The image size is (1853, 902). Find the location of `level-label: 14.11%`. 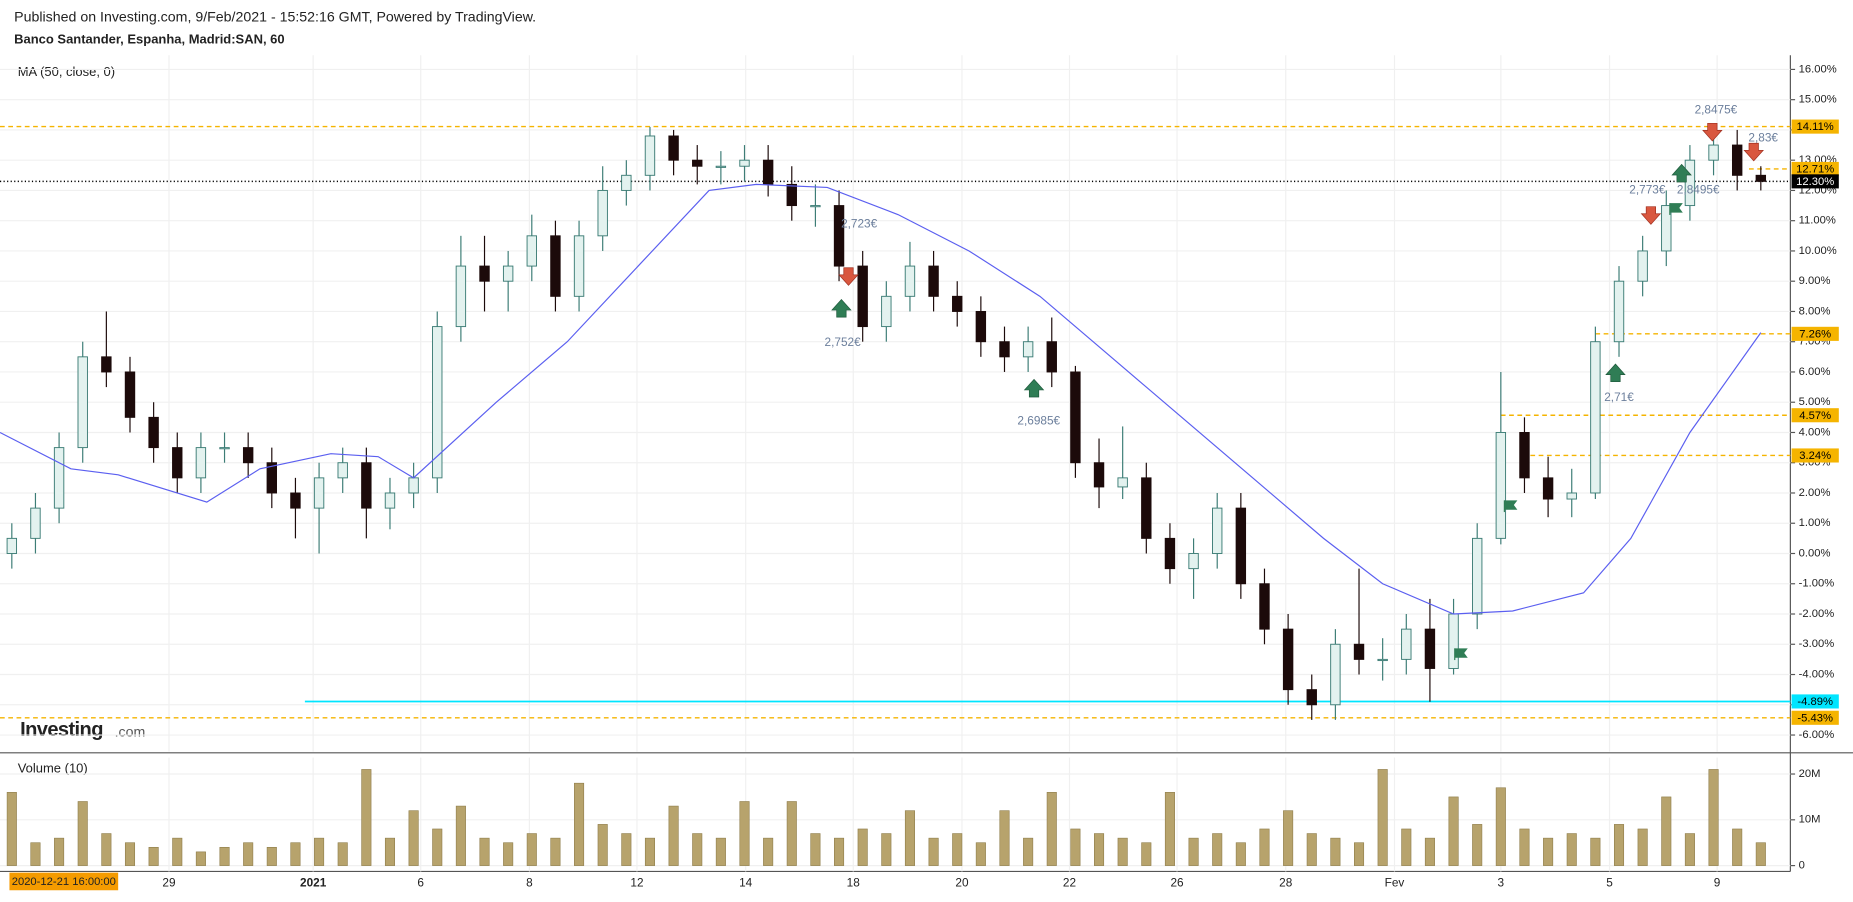

level-label: 14.11% is located at coordinates (1815, 127).